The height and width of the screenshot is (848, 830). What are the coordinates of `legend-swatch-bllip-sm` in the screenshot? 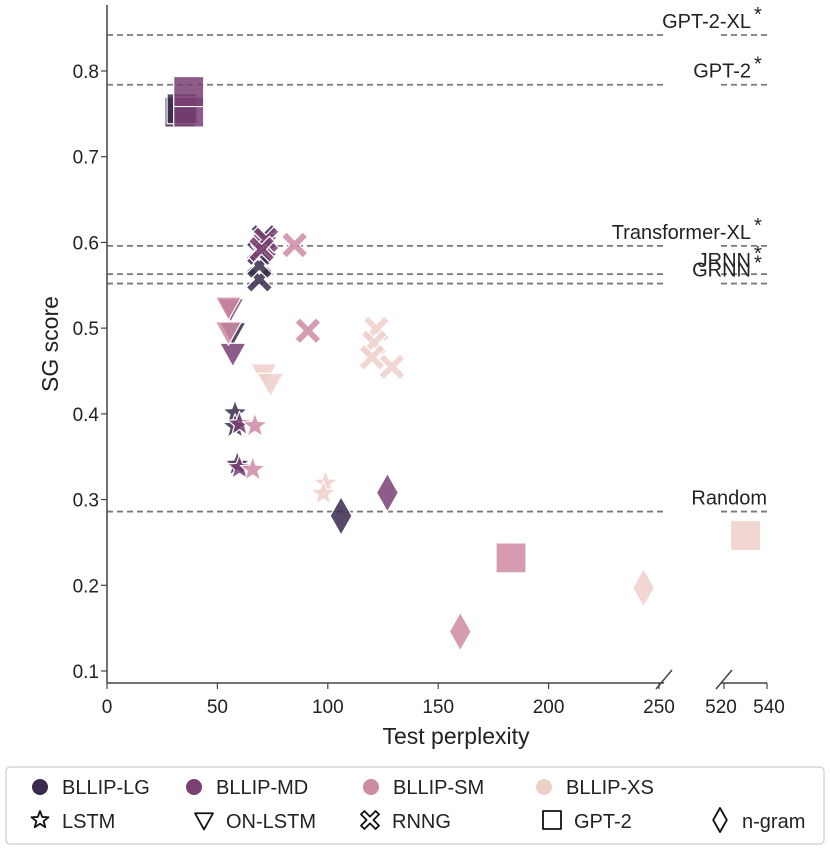 It's located at (371, 787).